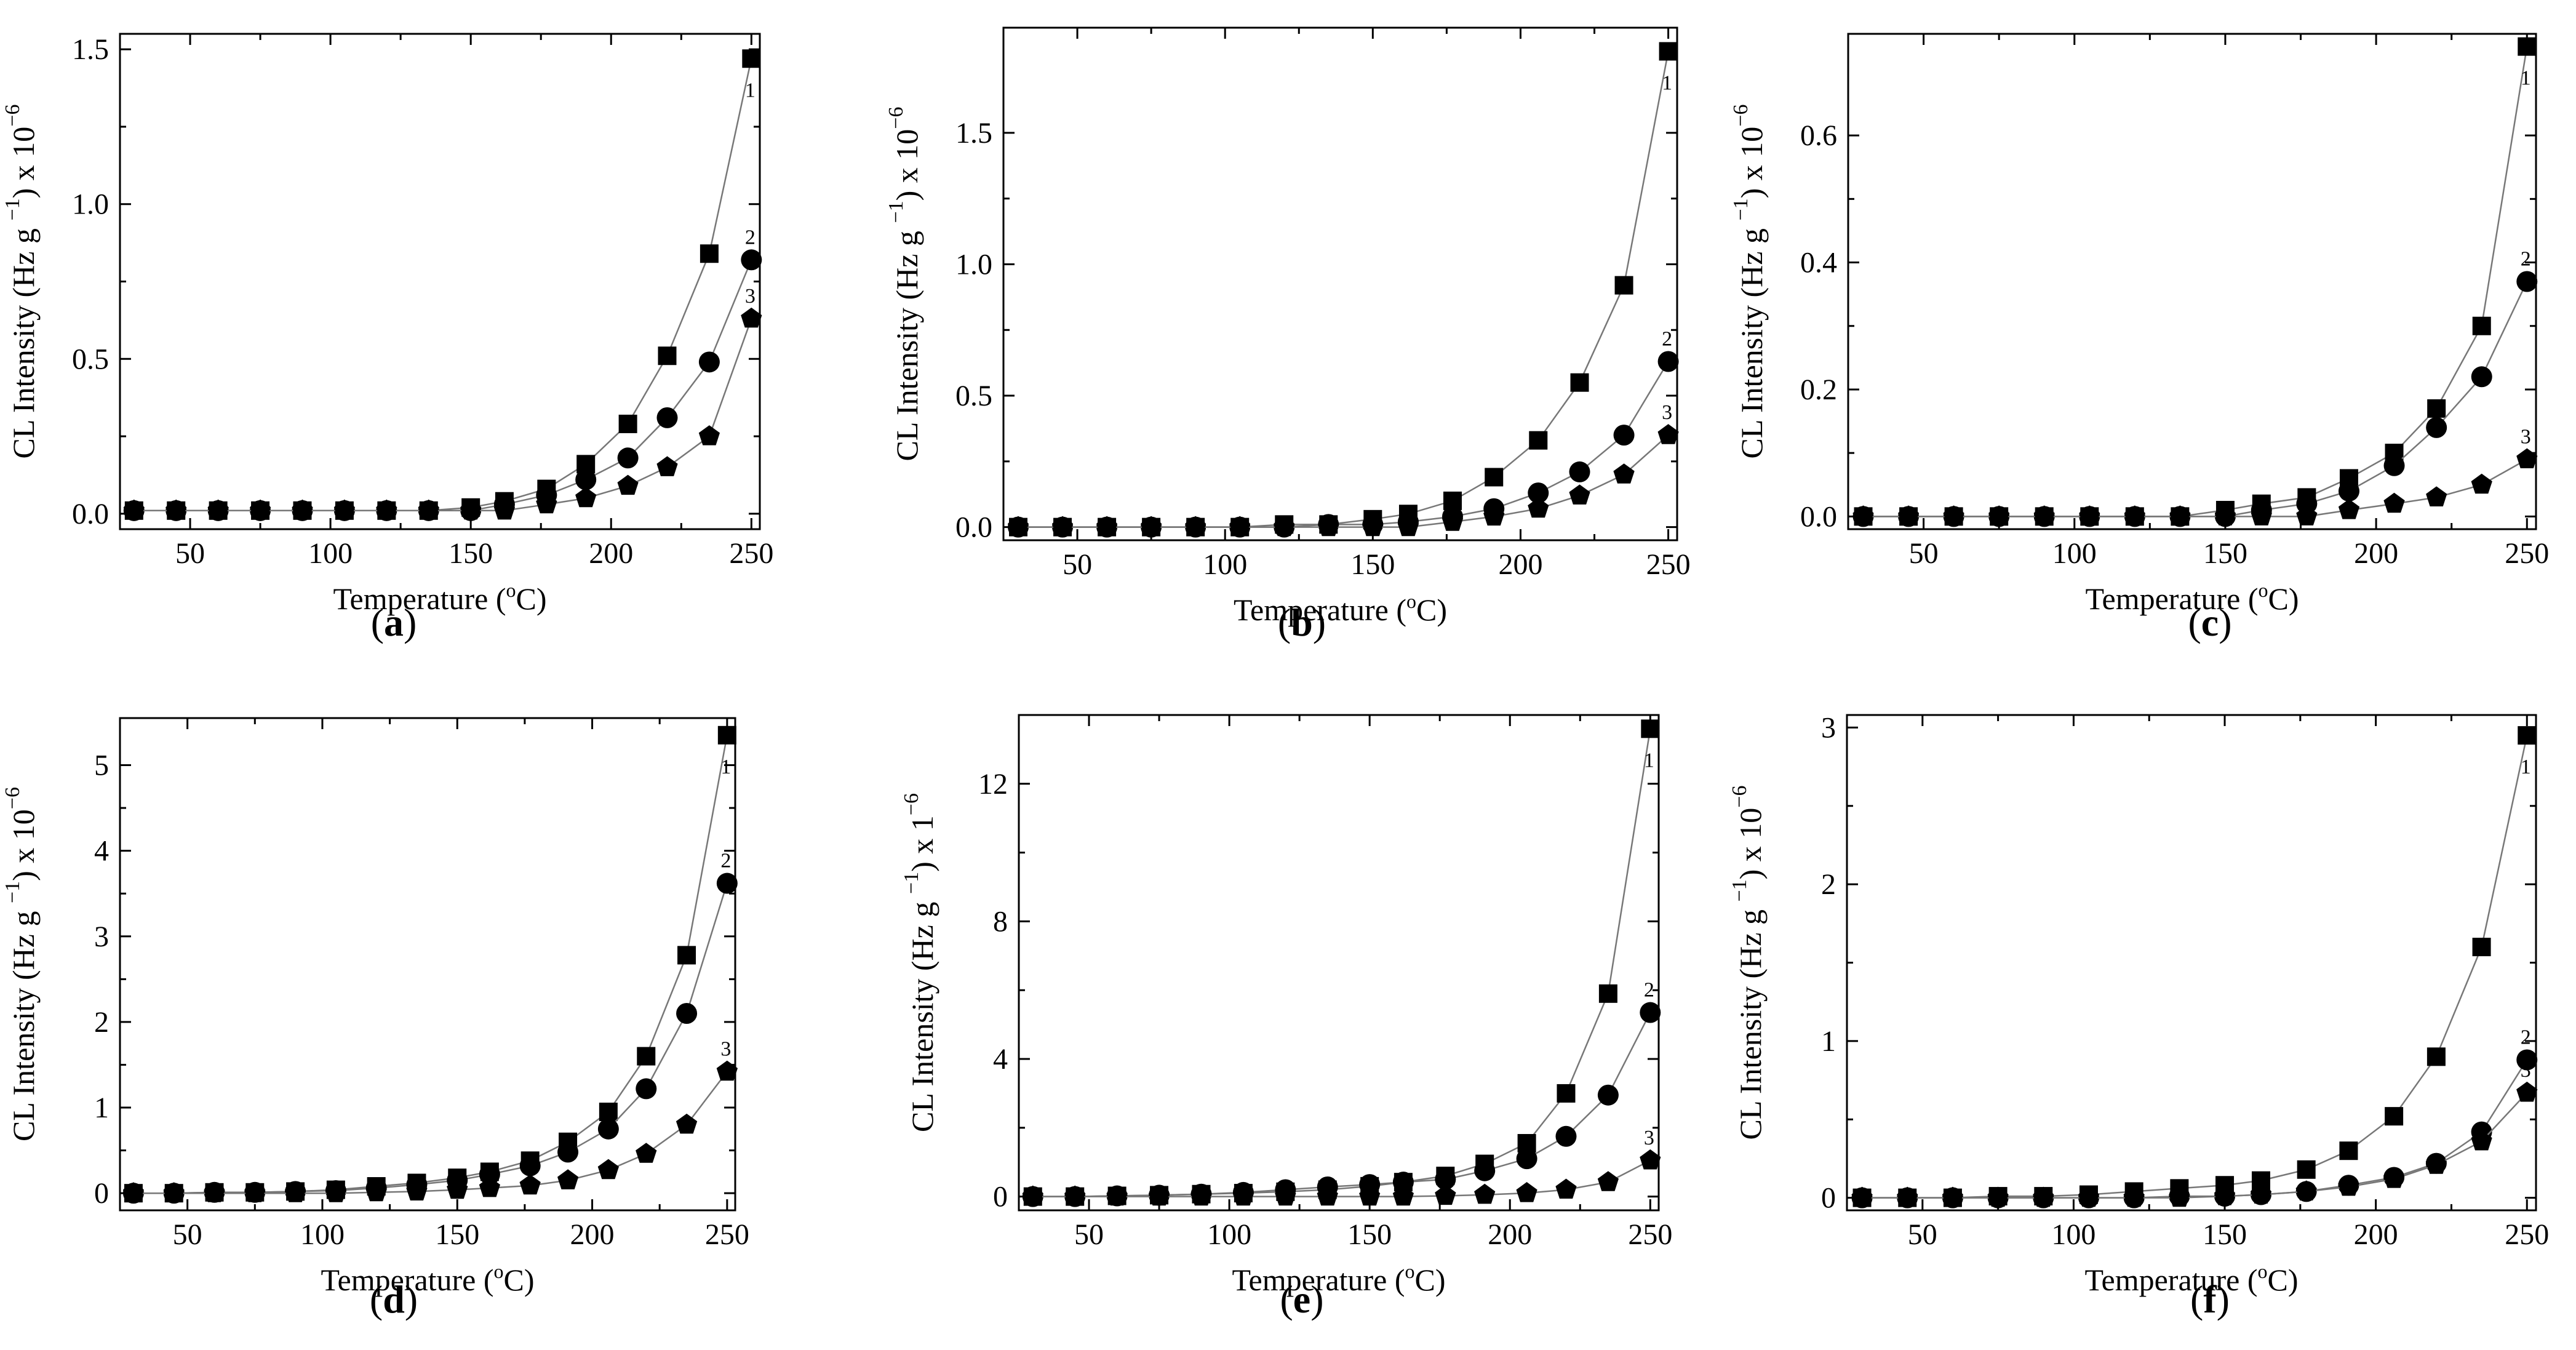  What do you see at coordinates (1000, 1060) in the screenshot?
I see `y-tick-label: 4` at bounding box center [1000, 1060].